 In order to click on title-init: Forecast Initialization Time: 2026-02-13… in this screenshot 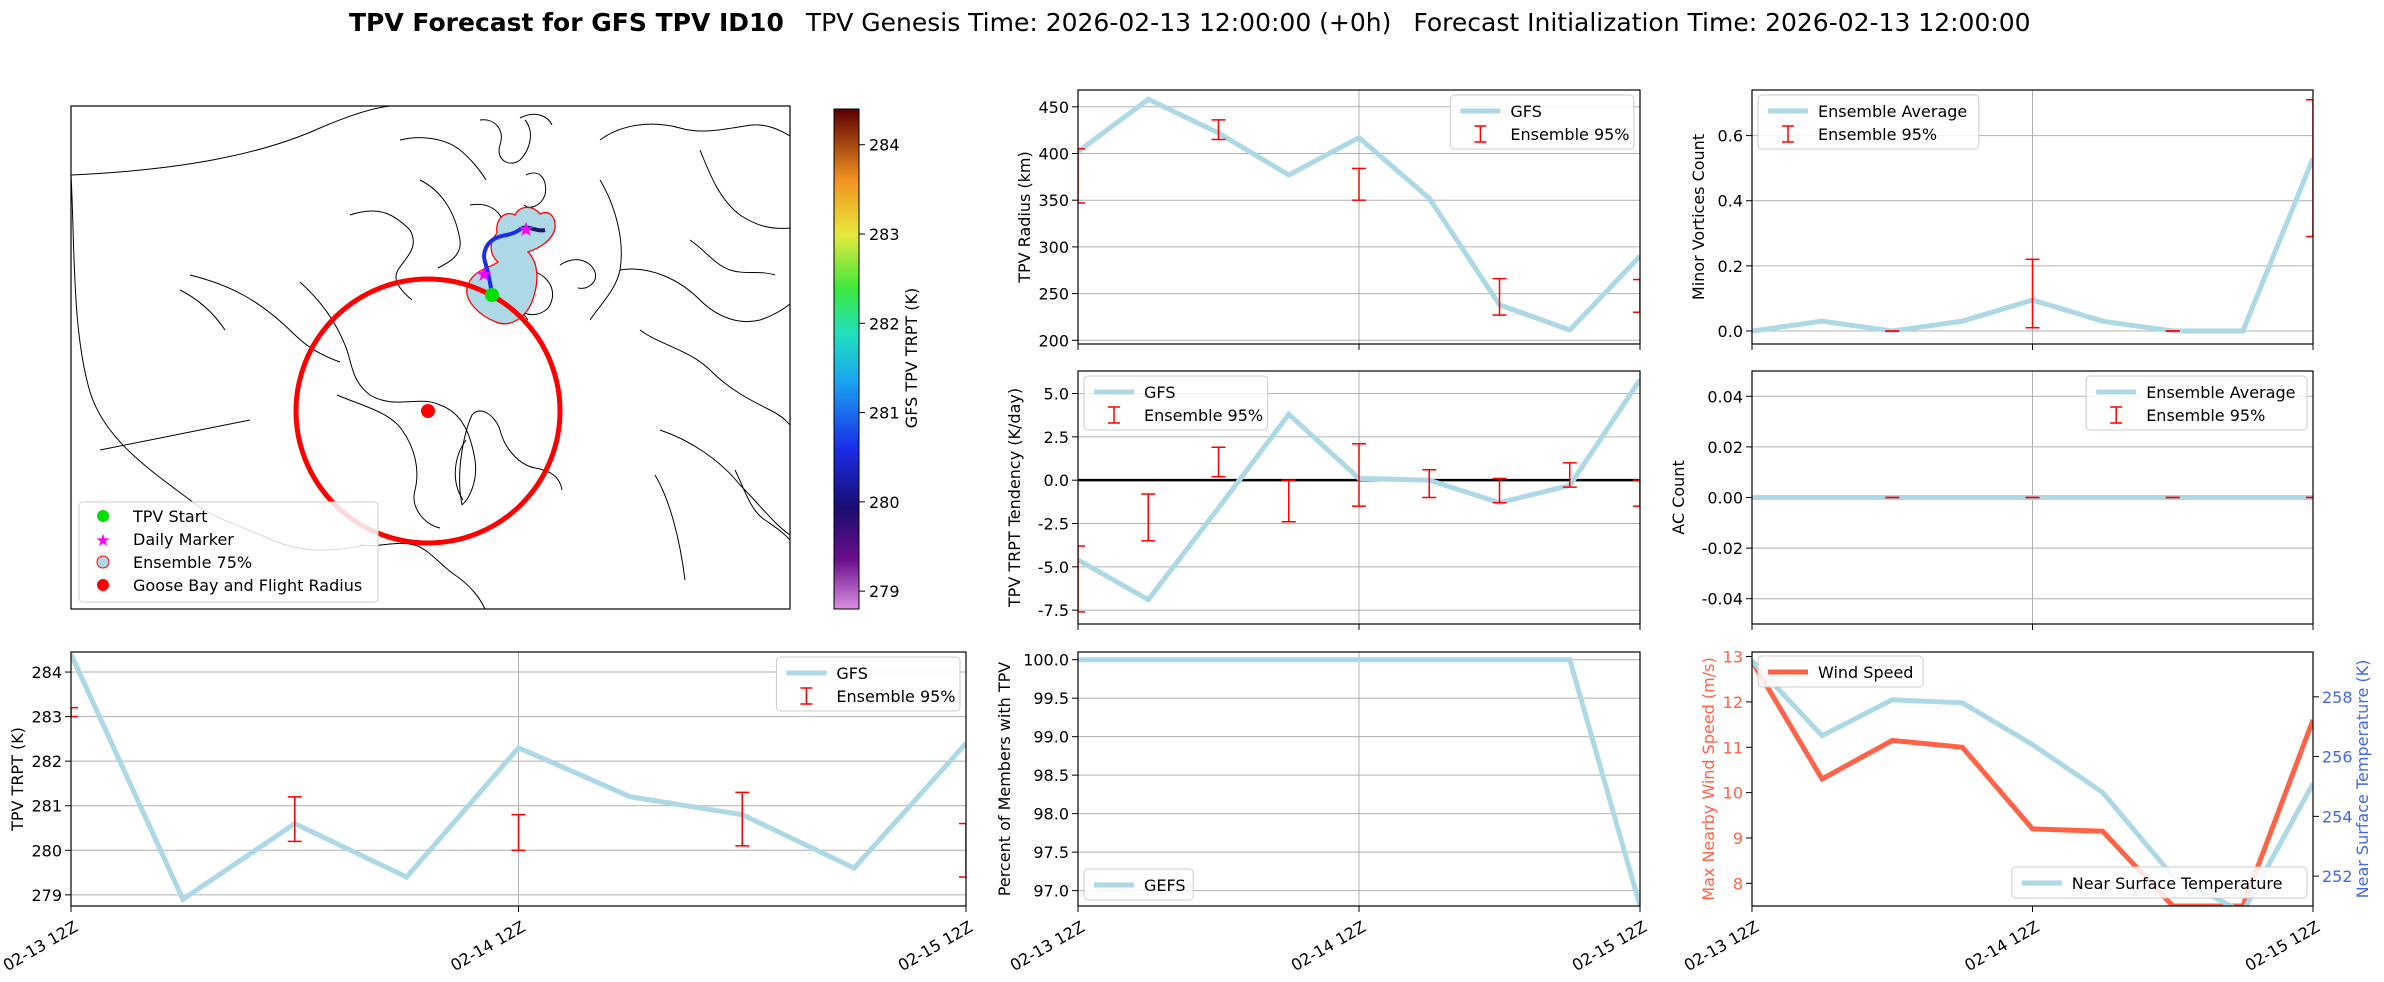, I will do `click(1721, 22)`.